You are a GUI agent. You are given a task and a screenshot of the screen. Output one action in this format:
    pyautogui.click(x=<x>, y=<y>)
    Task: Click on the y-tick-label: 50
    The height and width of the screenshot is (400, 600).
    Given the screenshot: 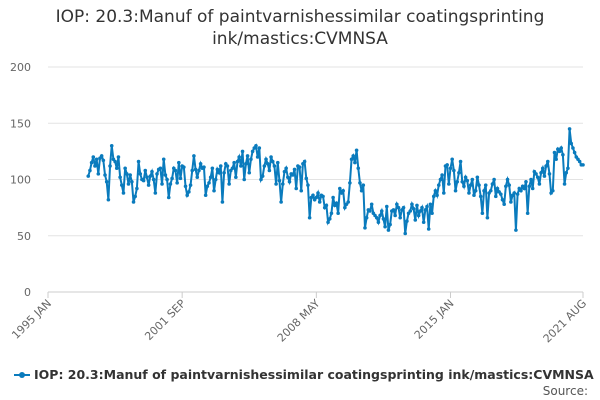 What is the action you would take?
    pyautogui.click(x=24, y=236)
    